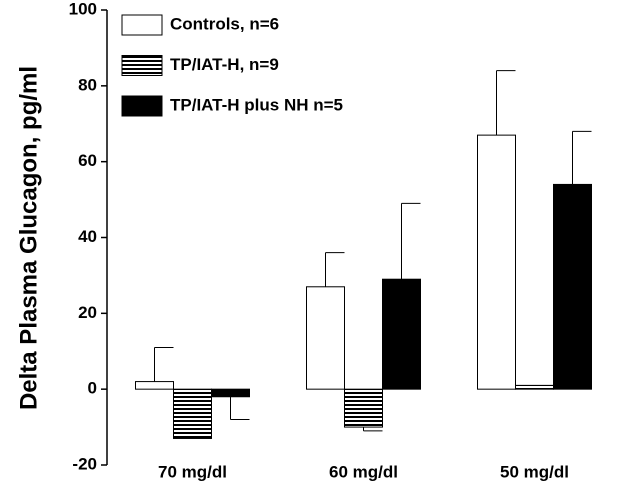 The height and width of the screenshot is (486, 623). What do you see at coordinates (192, 471) in the screenshot?
I see `x-tick-label: 70 mg/dl` at bounding box center [192, 471].